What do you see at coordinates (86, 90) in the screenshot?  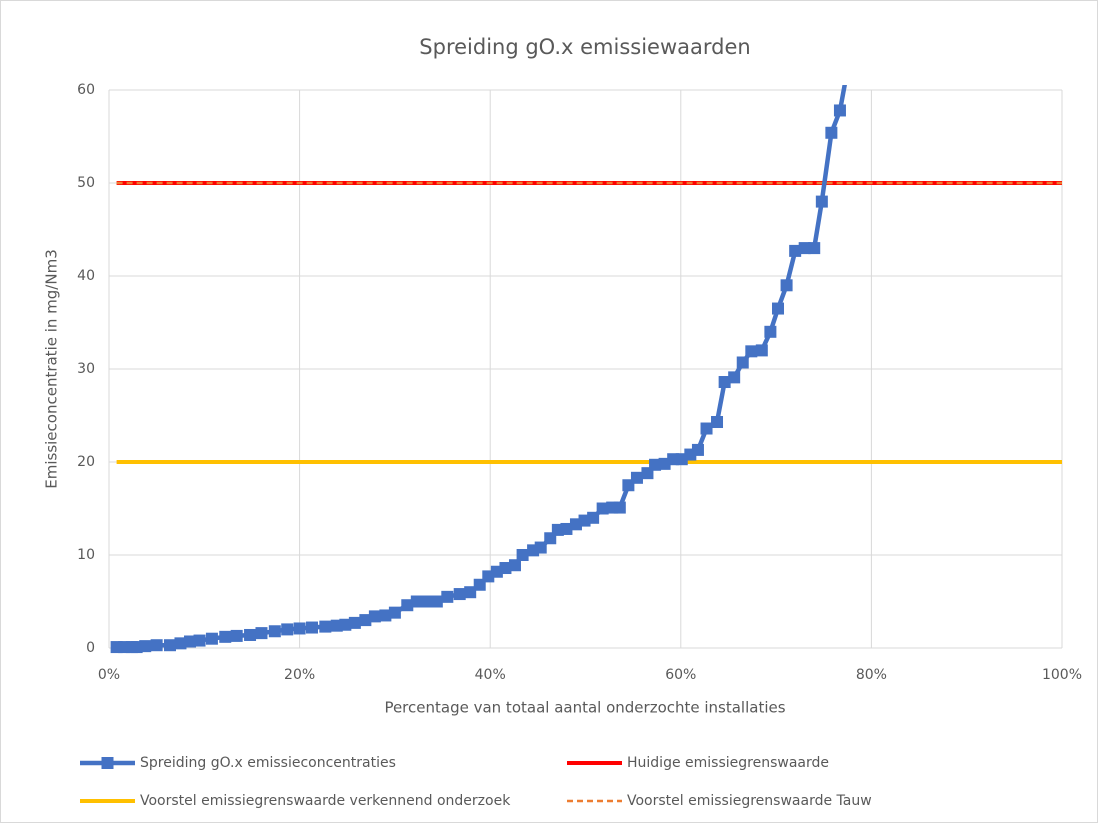 I see `y-tick-label: 60` at bounding box center [86, 90].